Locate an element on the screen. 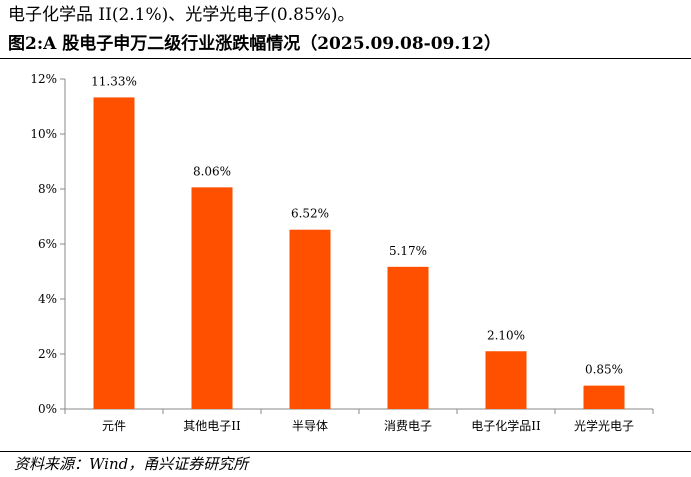  x-category-label: 半导体 is located at coordinates (310, 426).